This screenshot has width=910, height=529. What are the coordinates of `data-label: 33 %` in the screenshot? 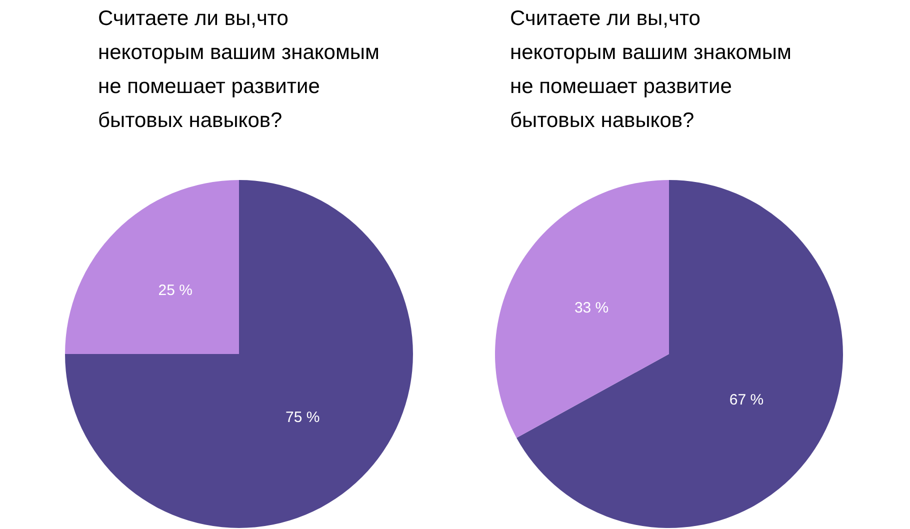 It's located at (591, 308).